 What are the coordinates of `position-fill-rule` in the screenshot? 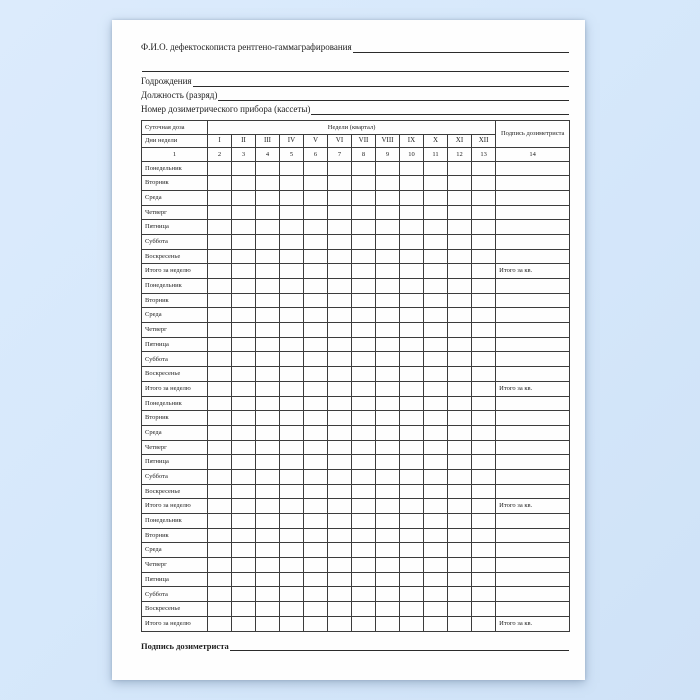 It's located at (393, 100).